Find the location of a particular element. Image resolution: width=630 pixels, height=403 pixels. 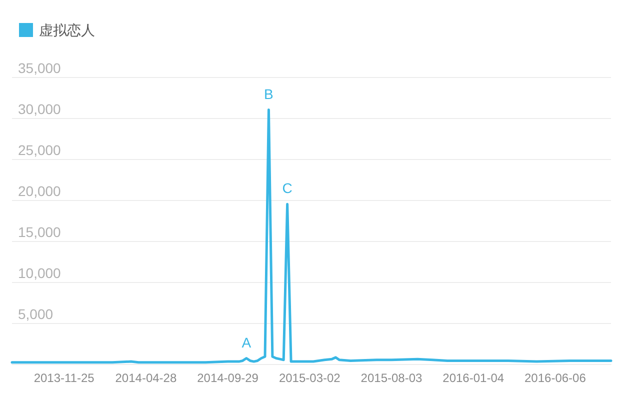

y-tick-label: 15,000 is located at coordinates (40, 232).